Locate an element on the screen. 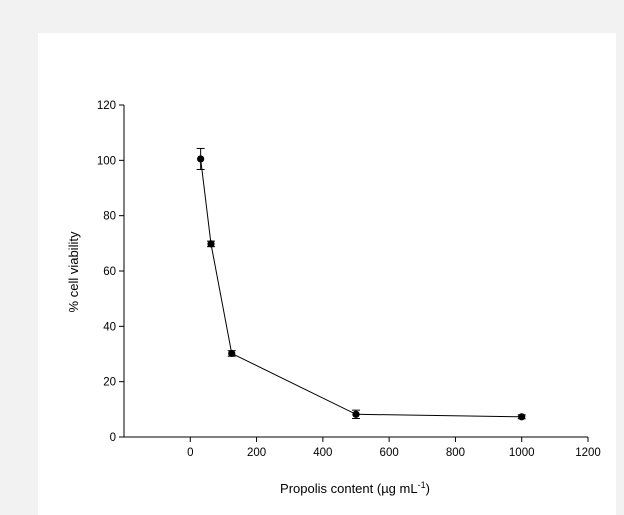 This screenshot has height=515, width=624. y-tick-label: 0 is located at coordinates (113, 438).